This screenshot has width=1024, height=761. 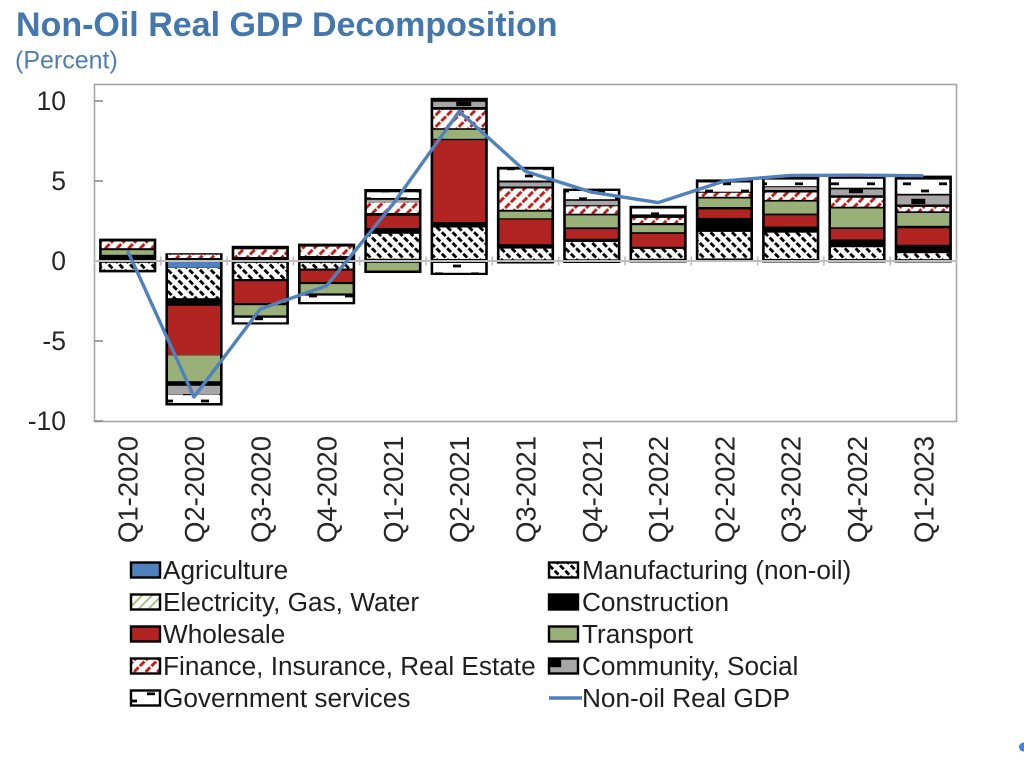 I want to click on svg-text: Government services, so click(x=286, y=698).